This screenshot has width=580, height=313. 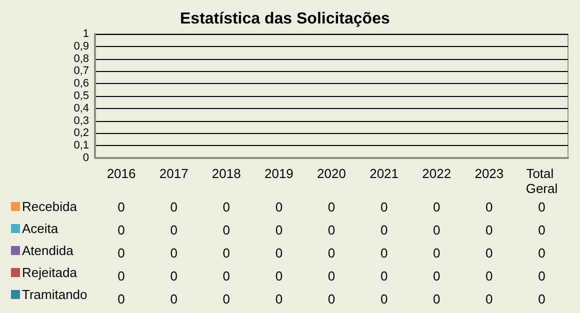 I want to click on legend-label: Tramitando, so click(x=55, y=294).